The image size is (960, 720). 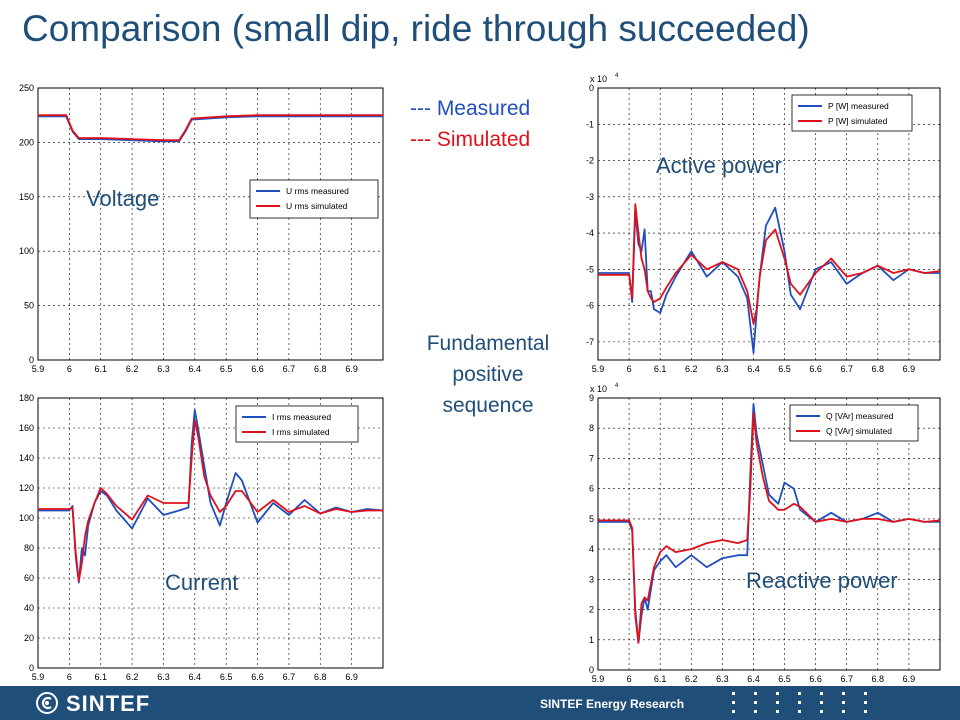 What do you see at coordinates (488, 405) in the screenshot?
I see `note-line-3: sequence` at bounding box center [488, 405].